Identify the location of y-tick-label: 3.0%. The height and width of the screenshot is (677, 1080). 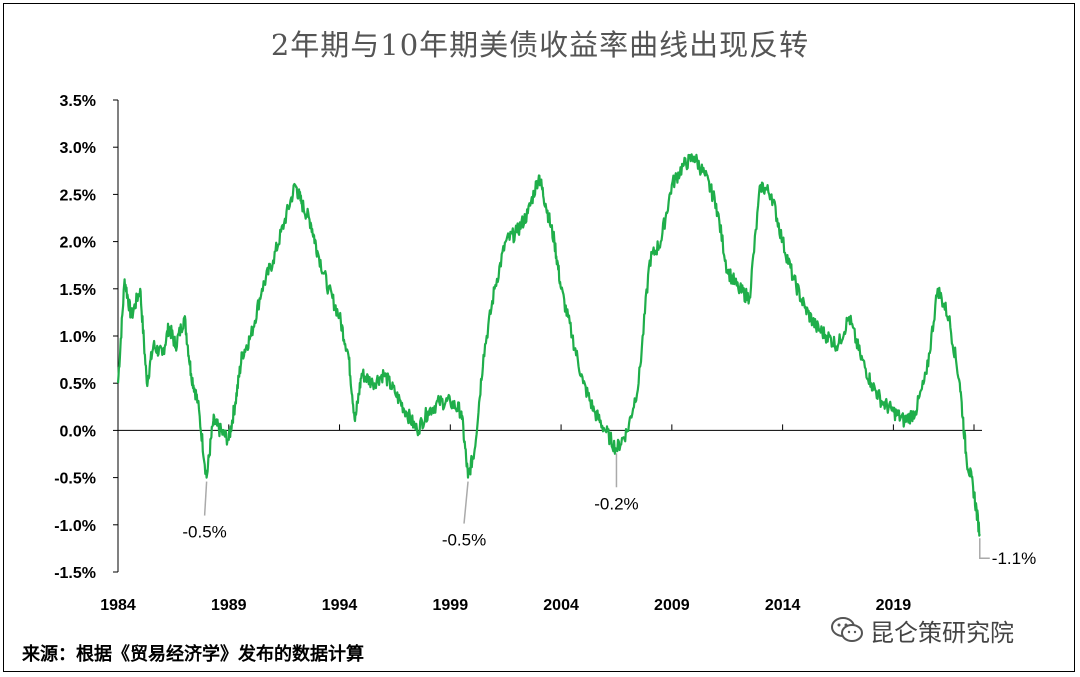
(78, 148).